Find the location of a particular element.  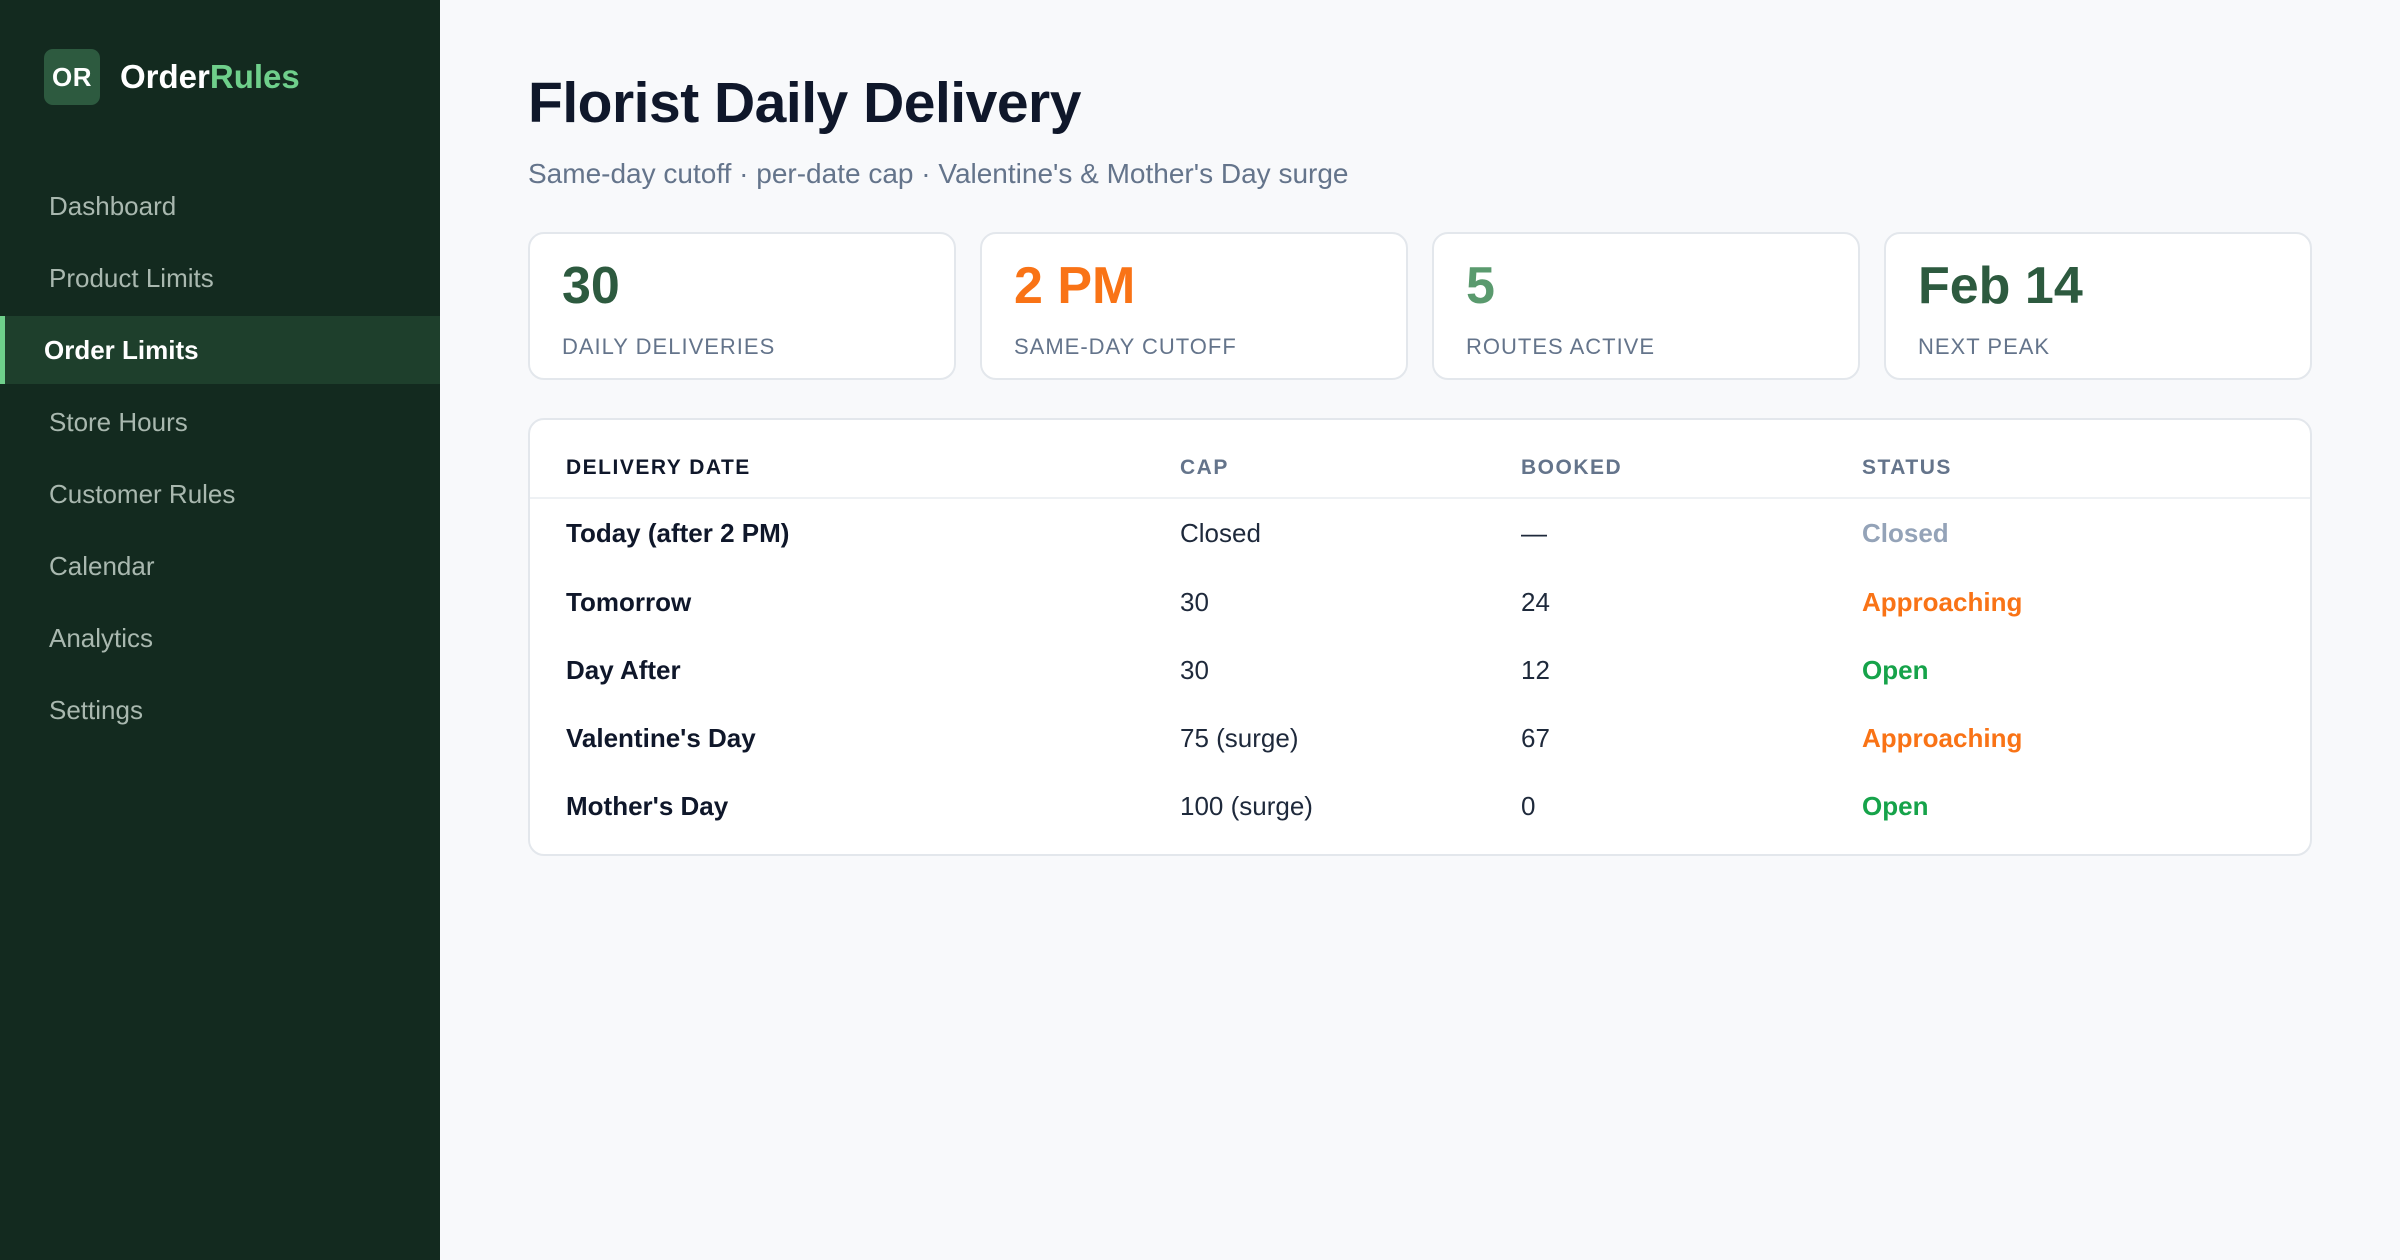

brand-name-part2: Rules is located at coordinates (254, 76).